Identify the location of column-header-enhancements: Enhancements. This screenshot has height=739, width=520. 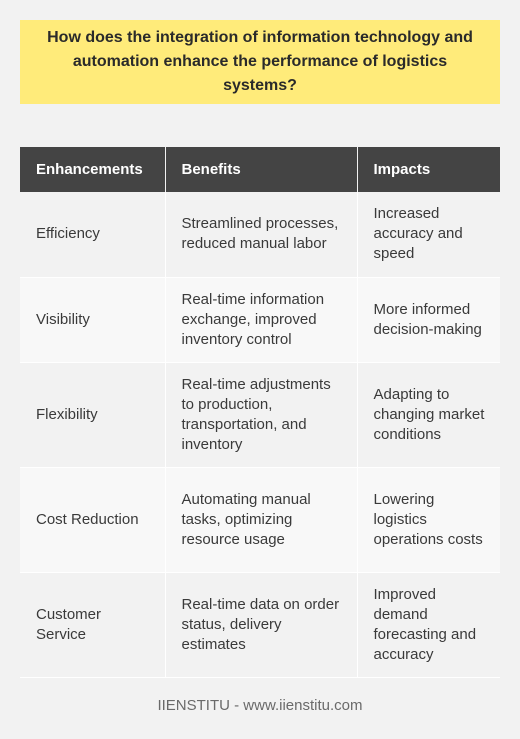
(93, 169).